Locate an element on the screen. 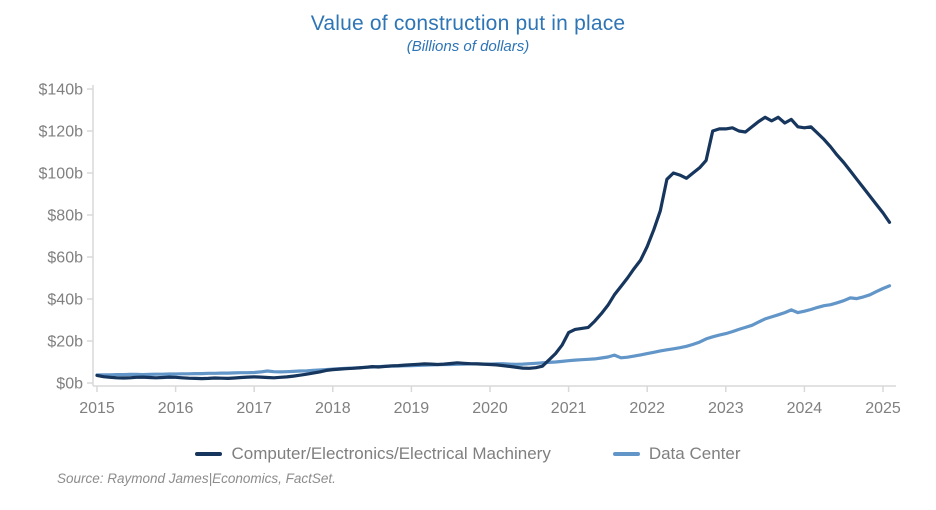 Image resolution: width=936 pixels, height=510 pixels. x-tick-label: 2023 is located at coordinates (726, 408).